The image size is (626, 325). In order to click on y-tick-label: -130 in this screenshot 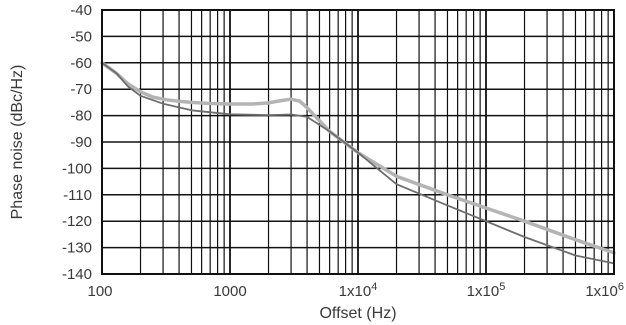, I will do `click(77, 248)`.